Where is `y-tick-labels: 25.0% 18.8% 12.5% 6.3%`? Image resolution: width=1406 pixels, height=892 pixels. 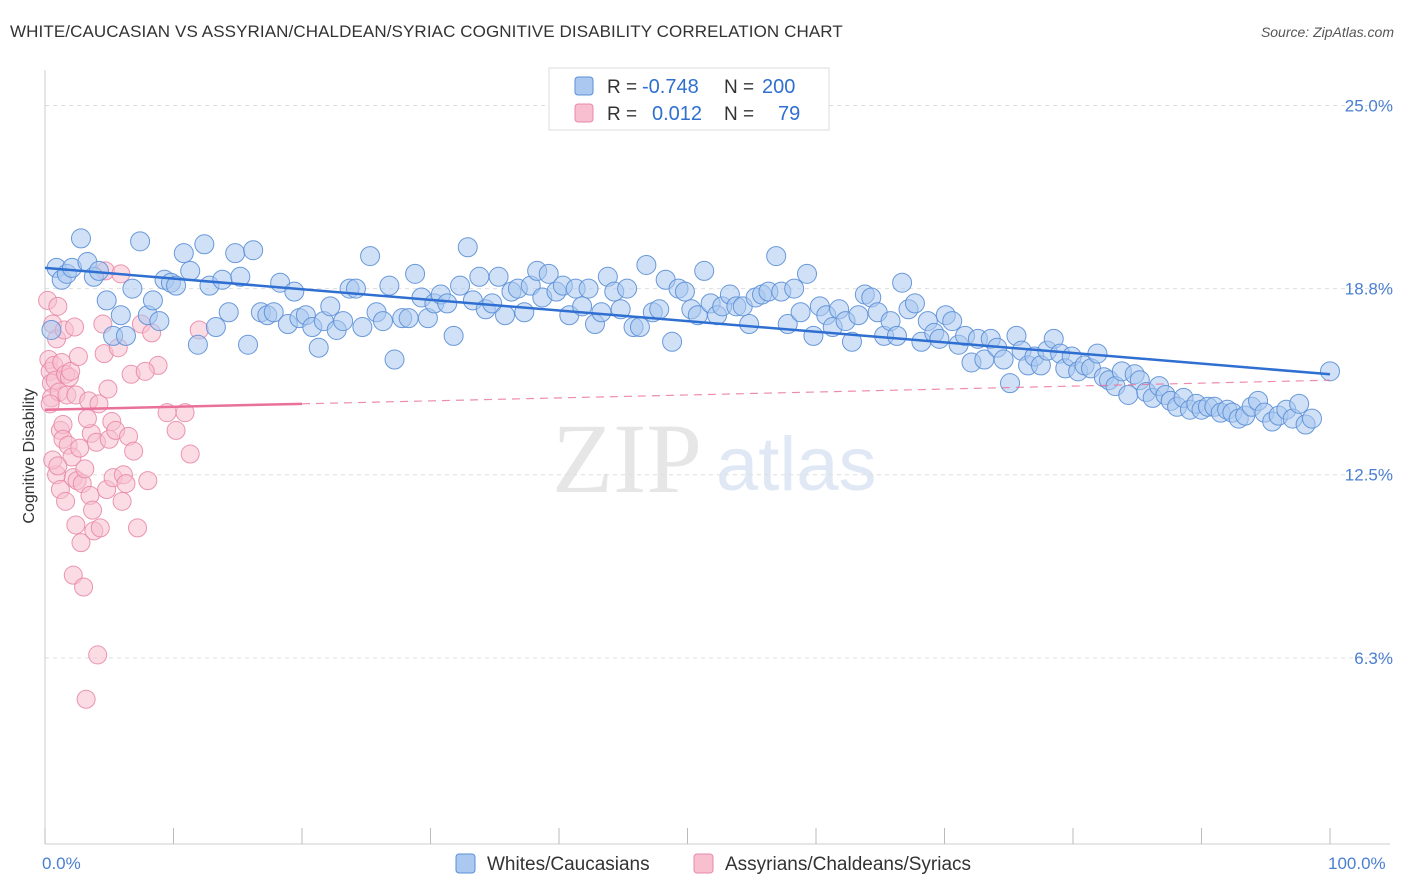 y-tick-labels: 25.0% 18.8% 12.5% 6.3% is located at coordinates (1369, 381).